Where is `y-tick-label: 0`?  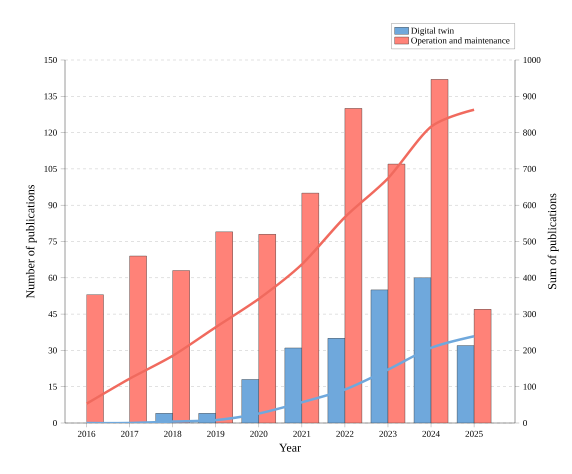
y-tick-label: 0 is located at coordinates (55, 423).